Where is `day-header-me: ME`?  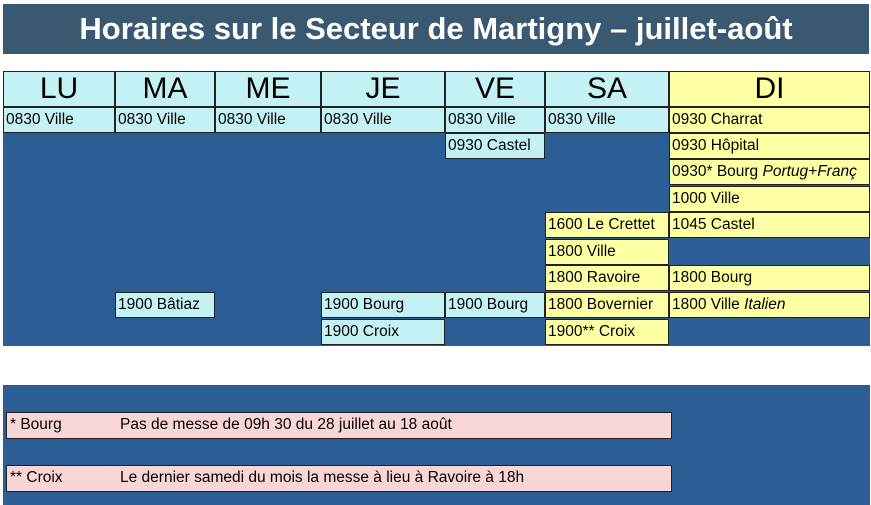
day-header-me: ME is located at coordinates (268, 89).